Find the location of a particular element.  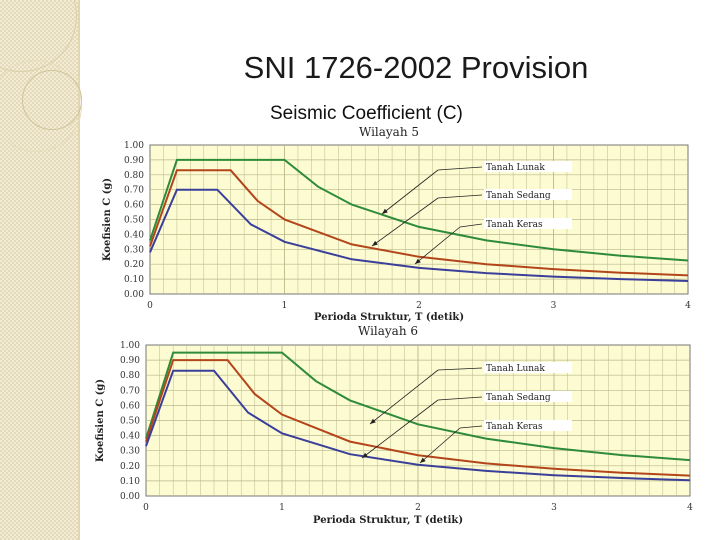

series-line-tanah-keras is located at coordinates (419, 235).